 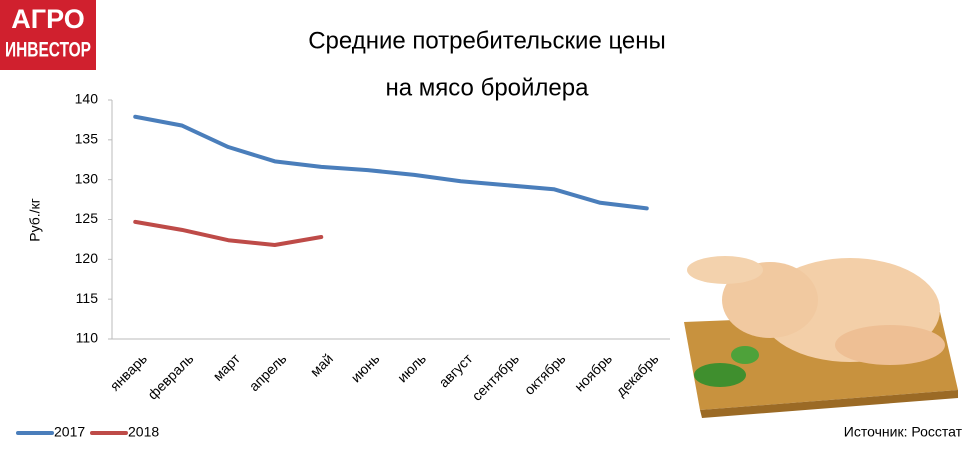 I want to click on chart-title: на мясо бройлера, so click(x=488, y=87).